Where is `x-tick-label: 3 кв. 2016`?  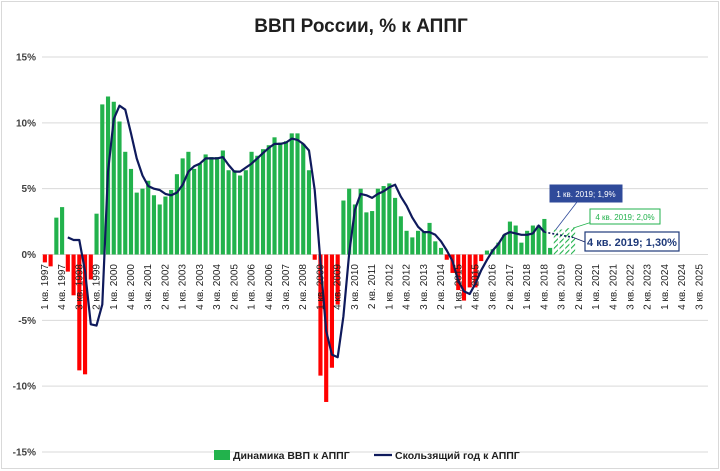 x-tick-label: 3 кв. 2016 is located at coordinates (493, 287).